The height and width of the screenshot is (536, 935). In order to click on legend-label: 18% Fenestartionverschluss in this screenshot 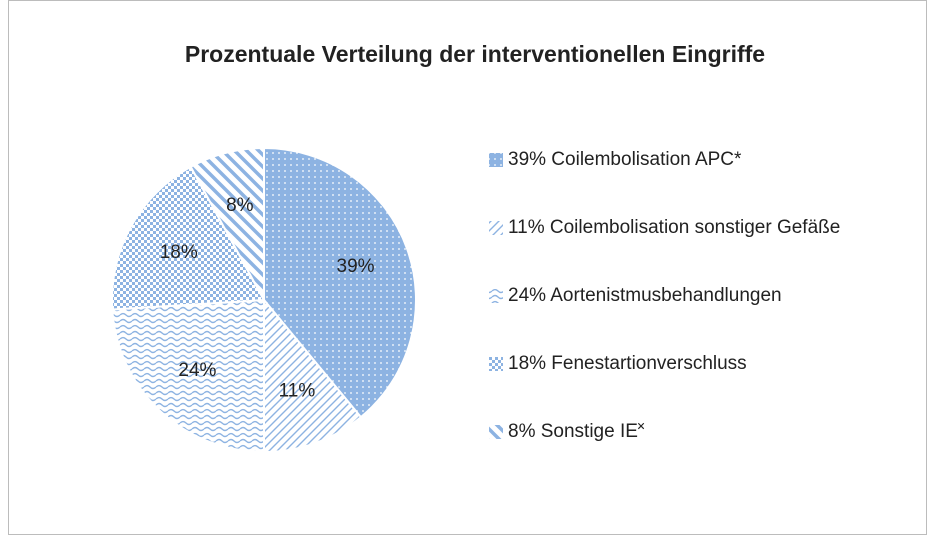, I will do `click(627, 363)`.